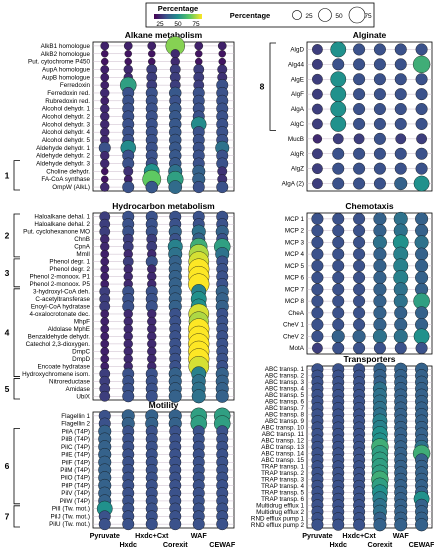 The width and height of the screenshot is (434, 550). I want to click on row-label: CheV 2, so click(294, 336).